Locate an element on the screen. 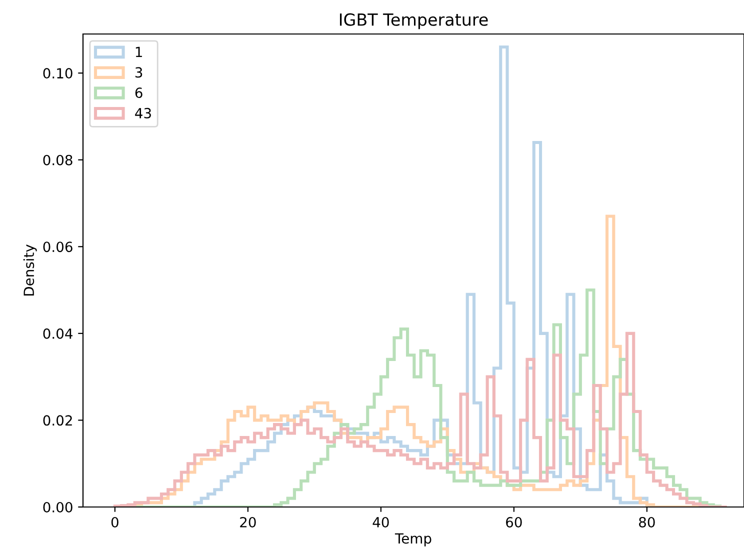  x-tick-label: 80 is located at coordinates (647, 522).